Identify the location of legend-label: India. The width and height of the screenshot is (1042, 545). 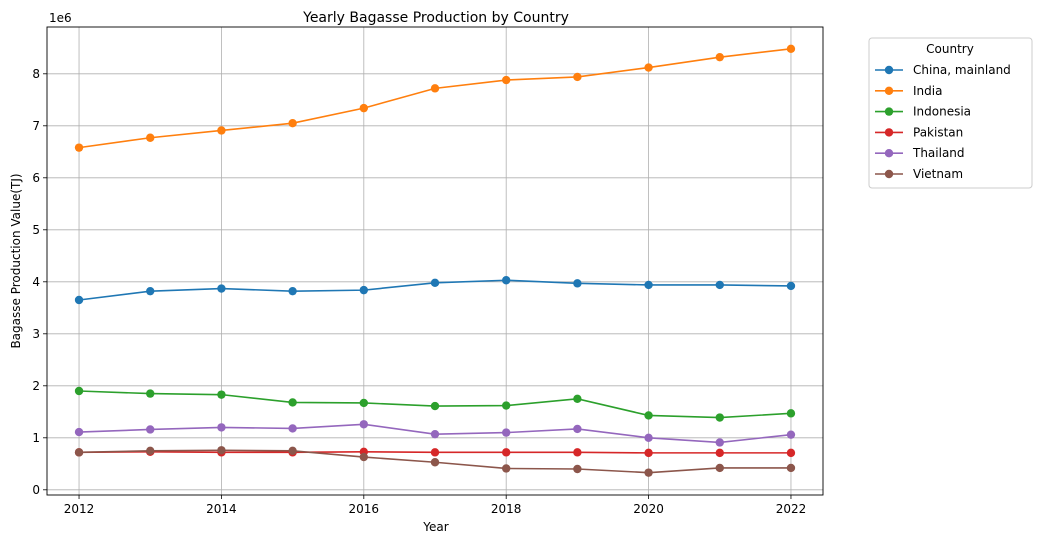
(927, 91).